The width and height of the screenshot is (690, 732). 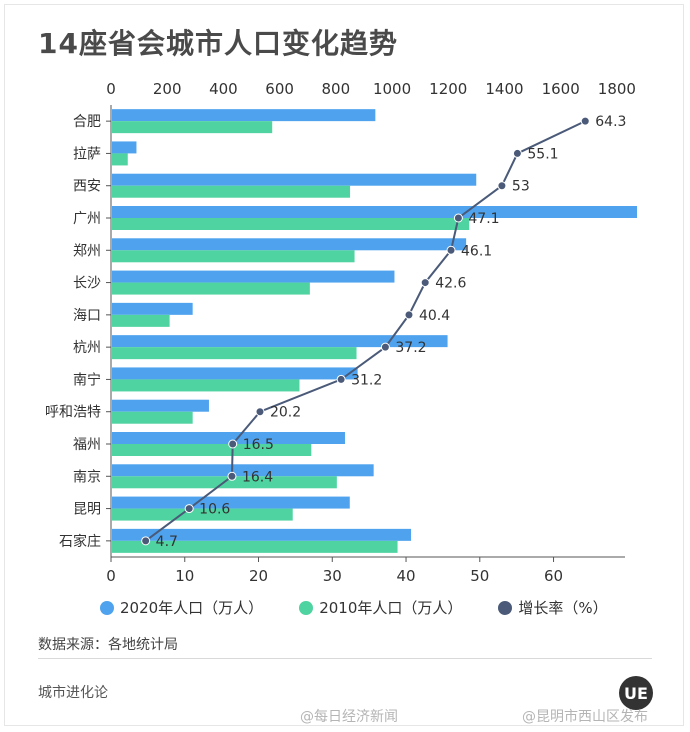 I want to click on top-tick-label: 1600, so click(x=561, y=89).